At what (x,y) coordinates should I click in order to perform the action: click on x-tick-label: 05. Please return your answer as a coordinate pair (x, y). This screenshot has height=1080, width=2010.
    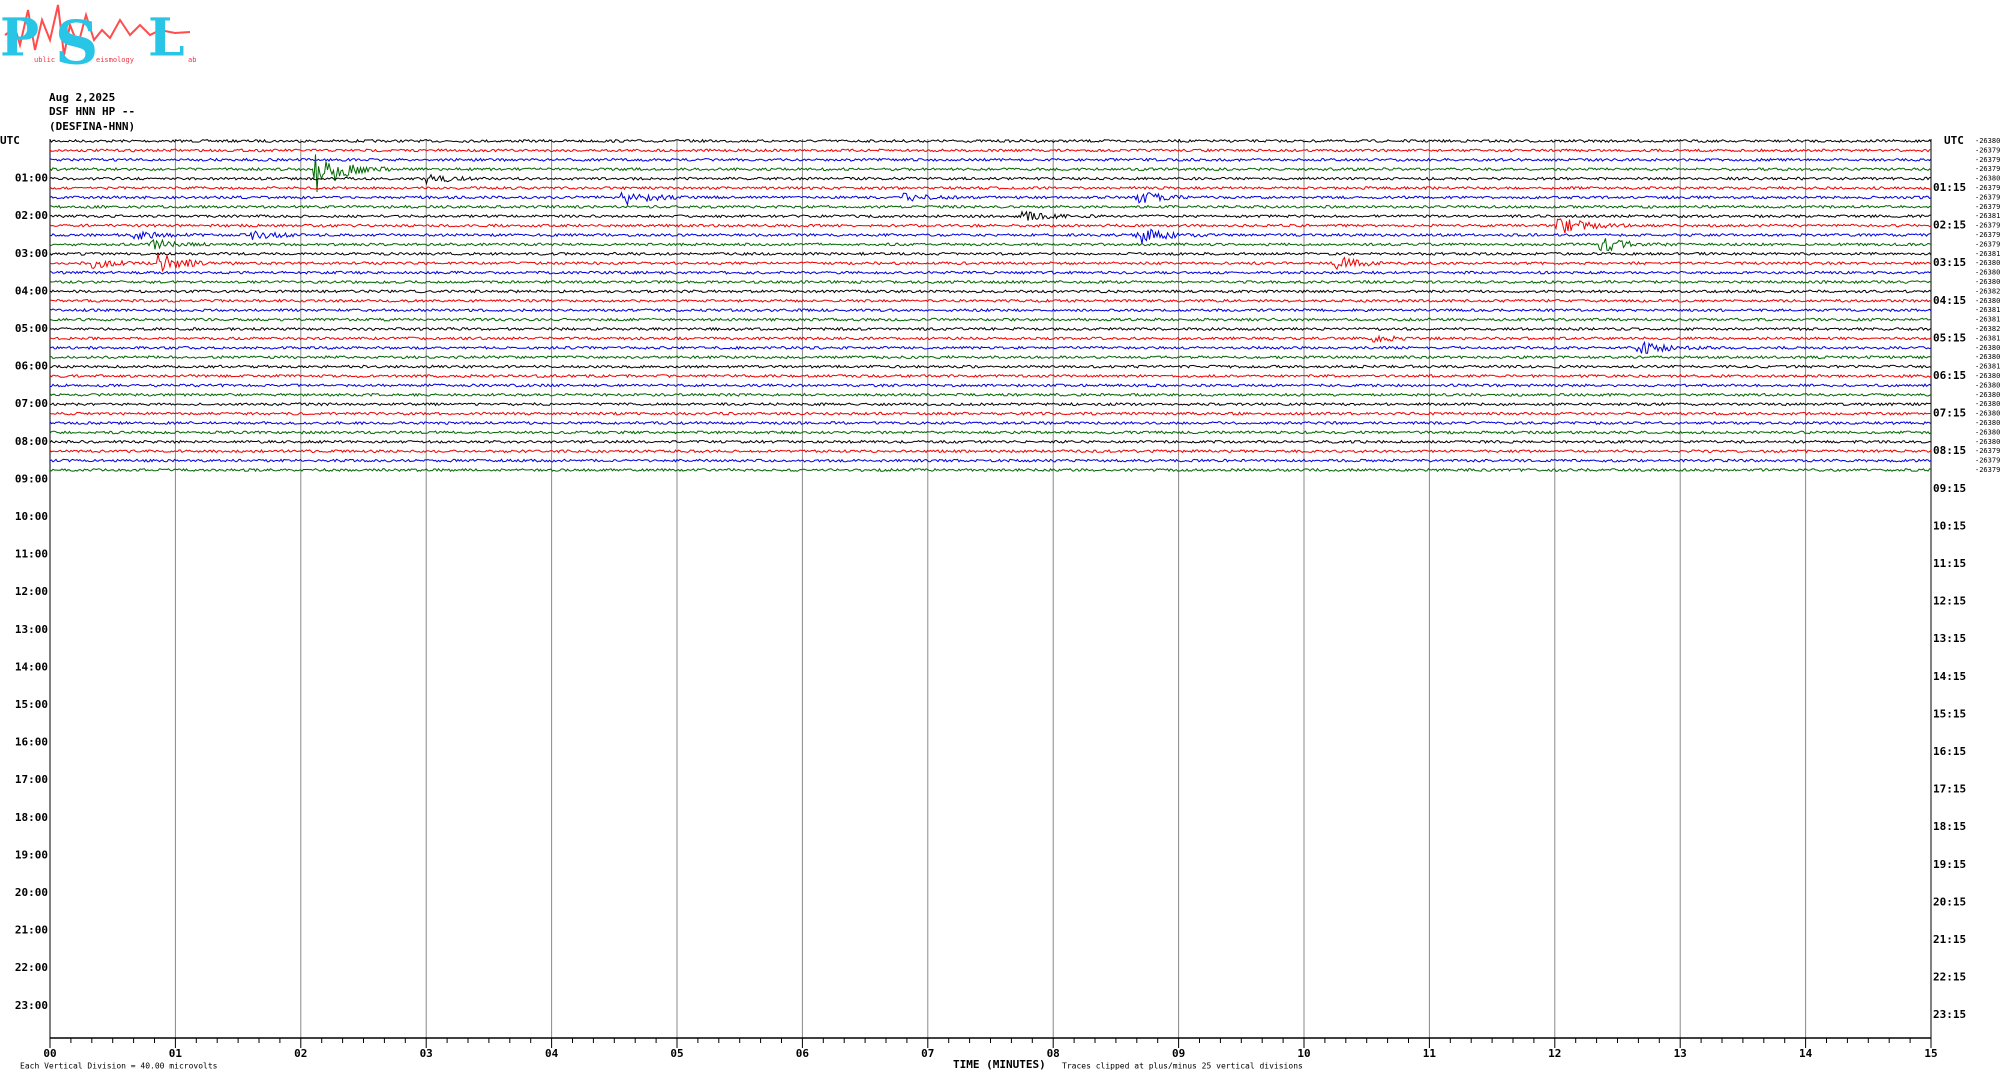
    Looking at the image, I should click on (676, 1053).